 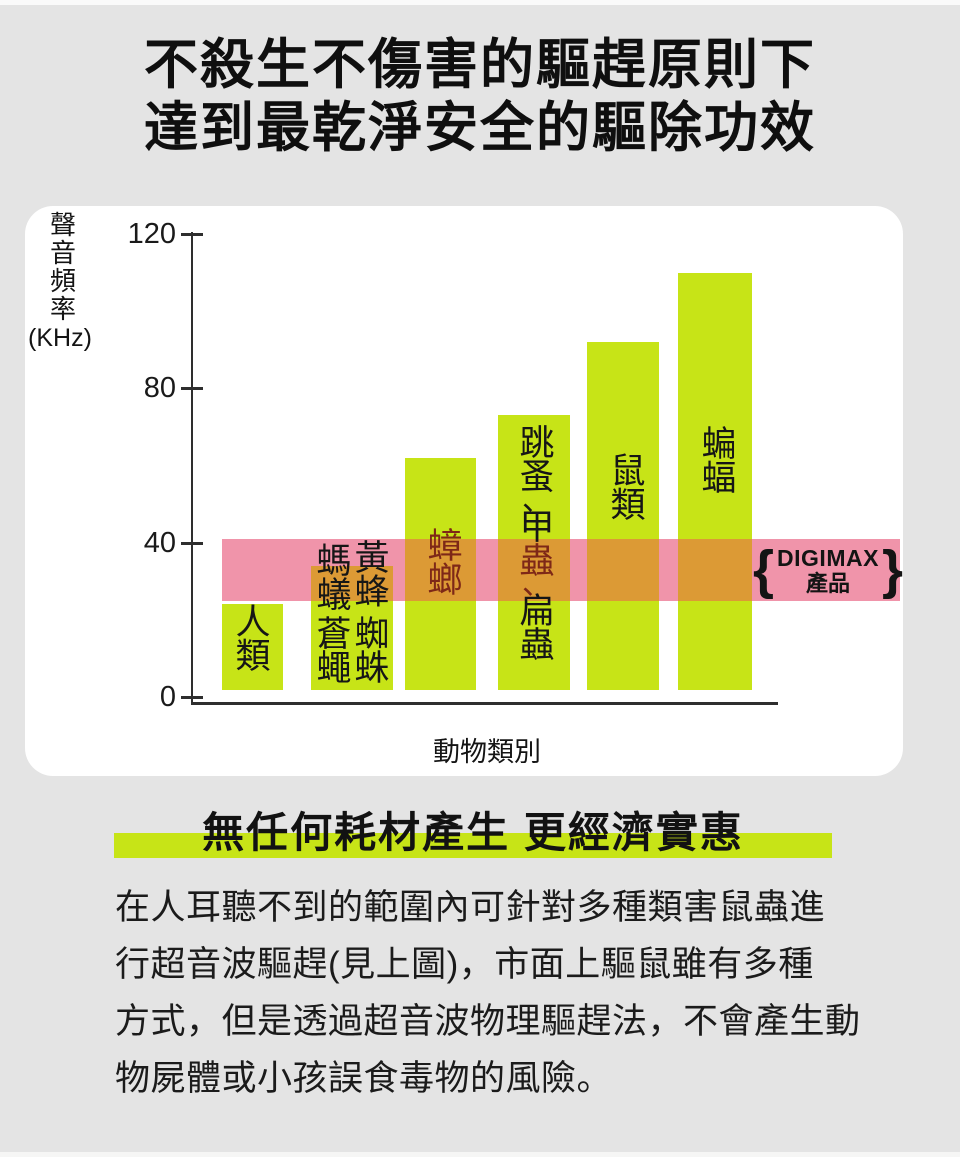 I want to click on bar-鼠類, so click(x=623, y=516).